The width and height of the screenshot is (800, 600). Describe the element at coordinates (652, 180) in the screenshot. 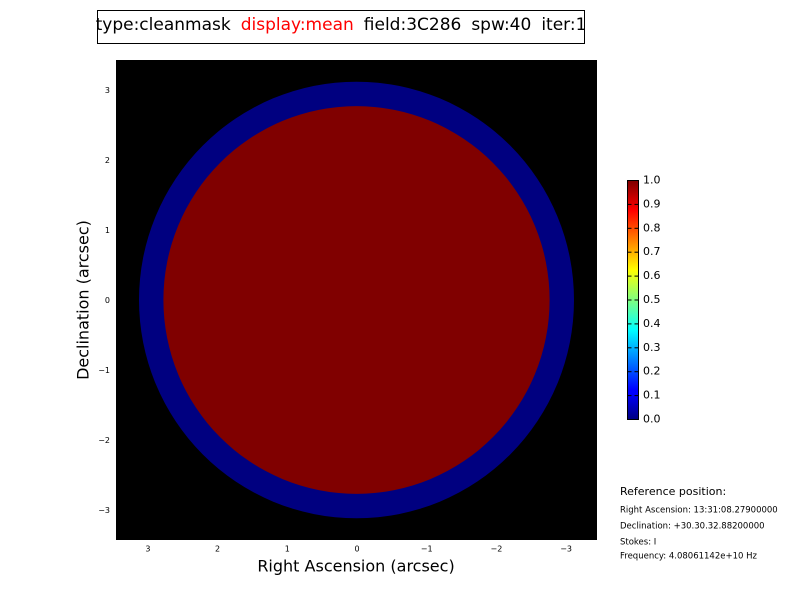

I see `colorbar-tick-label: 1.0` at that location.